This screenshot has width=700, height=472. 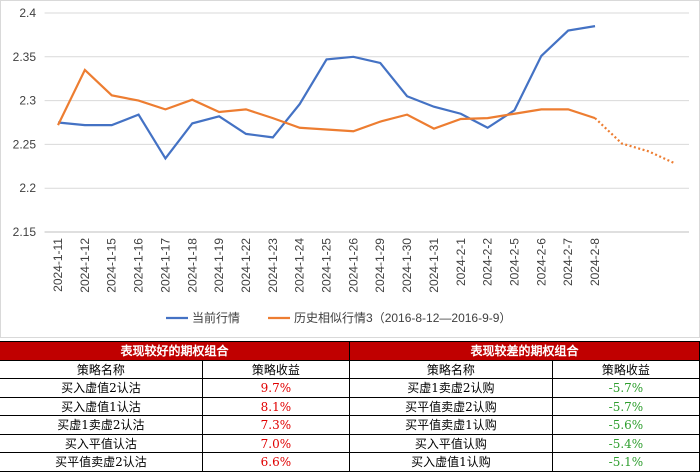 I want to click on header-row: 表现较差的期权组合, so click(x=524, y=351).